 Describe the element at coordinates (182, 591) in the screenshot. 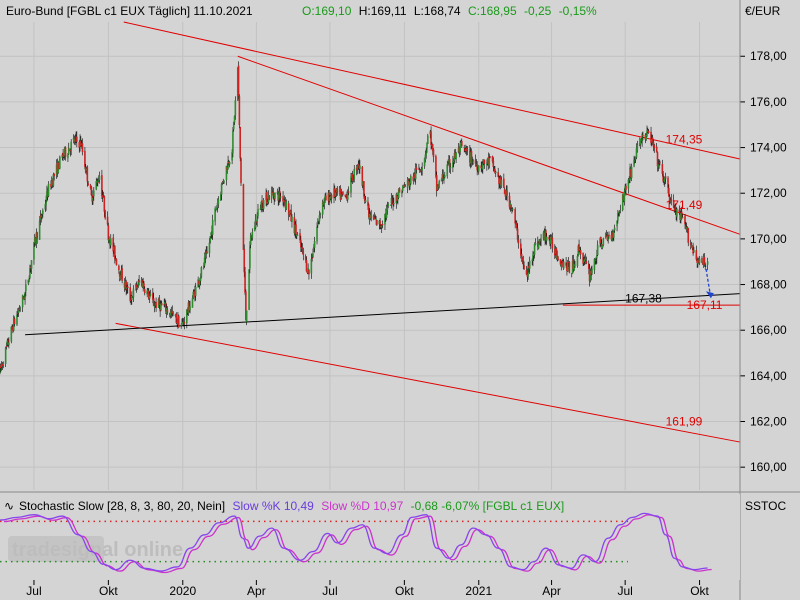

I see `x-tick-label: 2020` at that location.